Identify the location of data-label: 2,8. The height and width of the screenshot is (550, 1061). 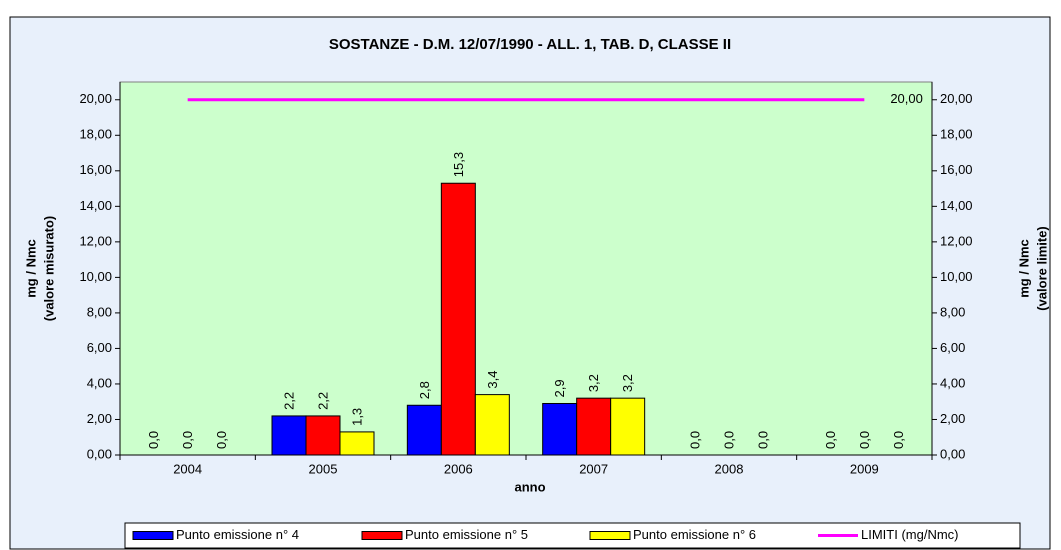
(424, 390).